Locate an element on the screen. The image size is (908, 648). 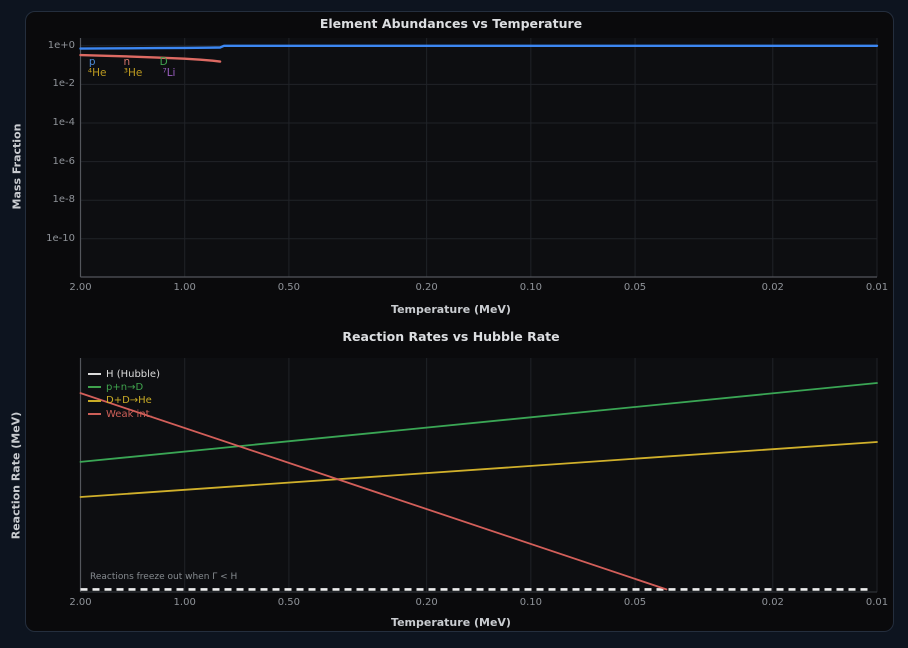
bottom-chart-ylabel: Reaction Rate (MeV) is located at coordinates (16, 475).